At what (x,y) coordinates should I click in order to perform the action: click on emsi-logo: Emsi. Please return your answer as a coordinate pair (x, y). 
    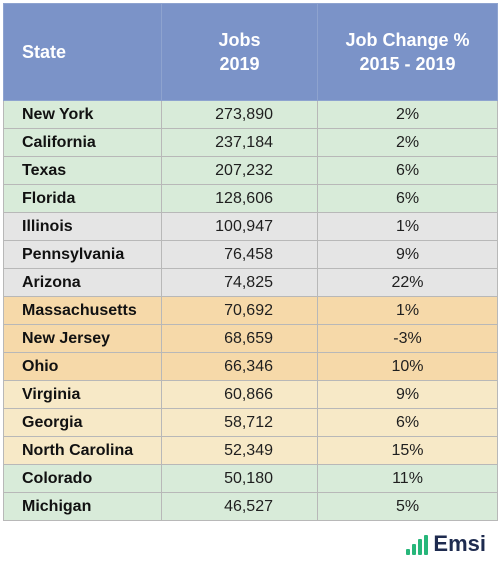
    Looking at the image, I should click on (446, 544).